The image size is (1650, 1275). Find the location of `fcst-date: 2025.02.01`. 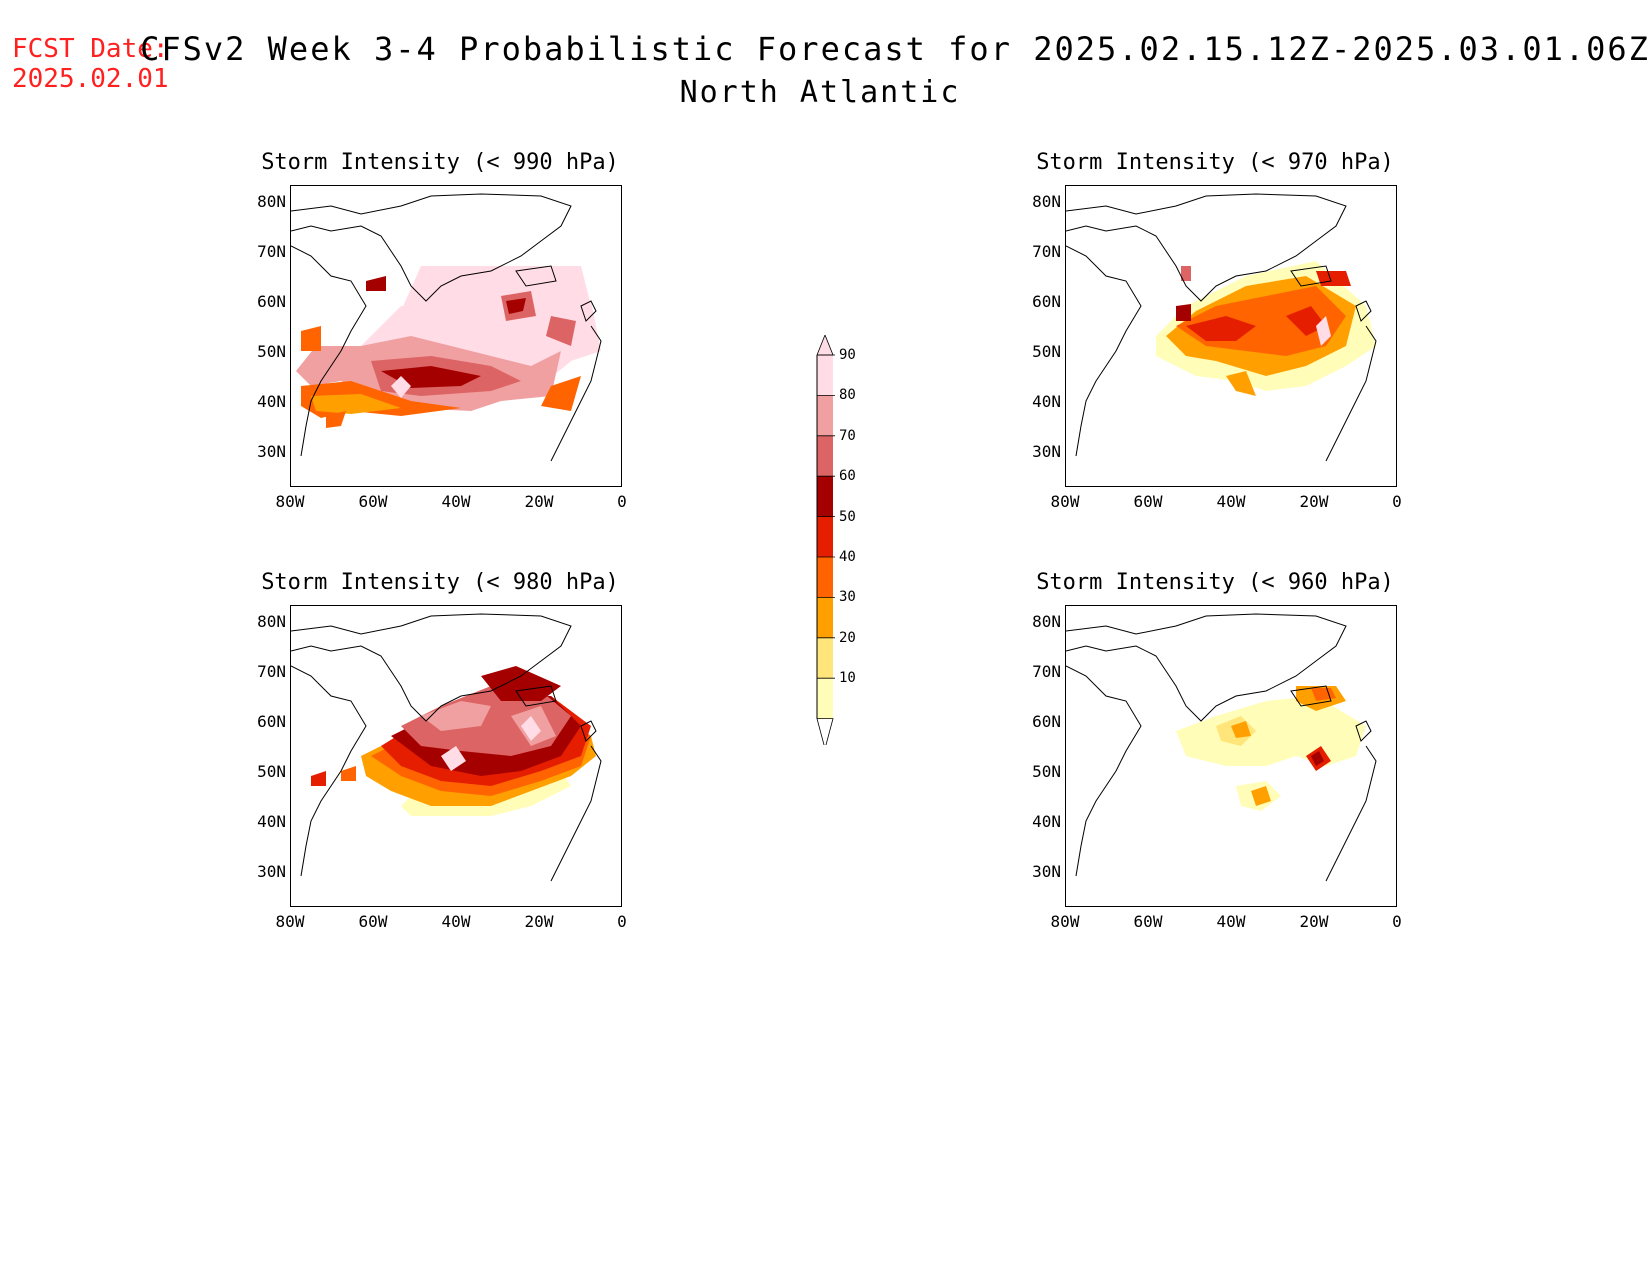

fcst-date: 2025.02.01 is located at coordinates (90, 79).